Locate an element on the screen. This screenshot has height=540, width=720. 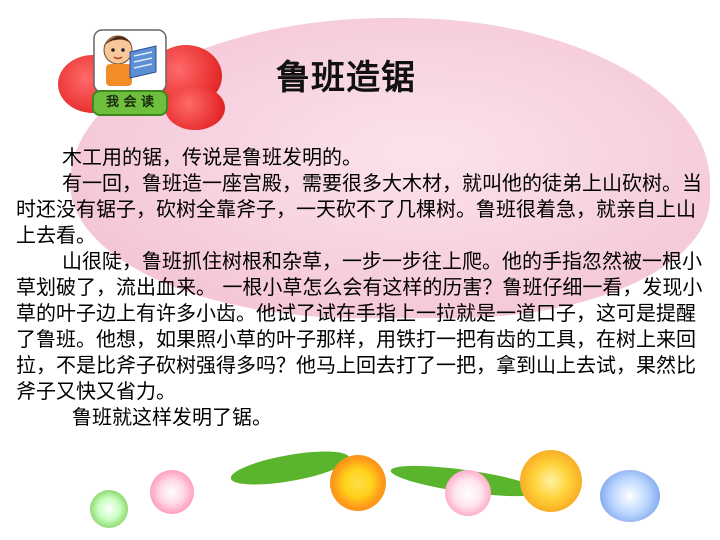
paragraph: 木工用的锯，传说是鲁班发明的。 is located at coordinates (212, 157).